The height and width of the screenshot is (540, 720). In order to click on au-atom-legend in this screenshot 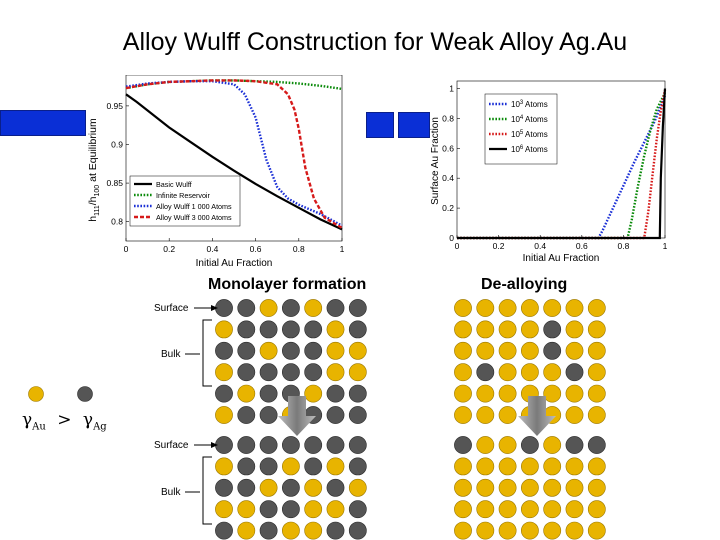, I will do `click(36, 394)`.